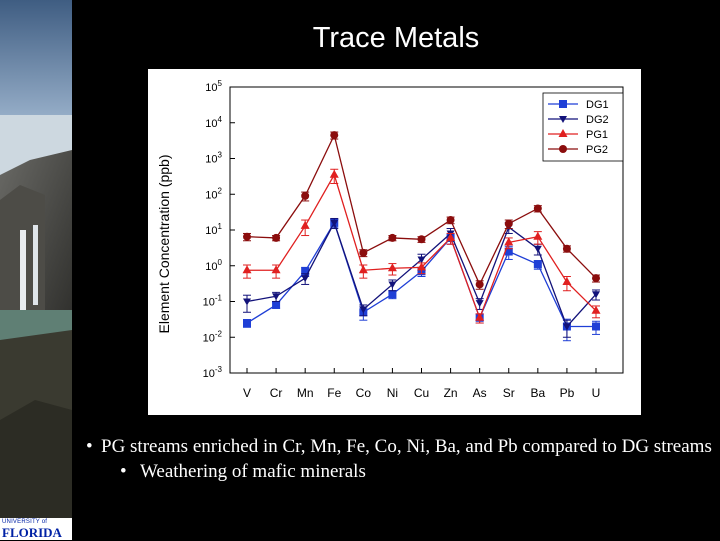 This screenshot has height=541, width=720. What do you see at coordinates (451, 393) in the screenshot?
I see `x-tick-label: Zn` at bounding box center [451, 393].